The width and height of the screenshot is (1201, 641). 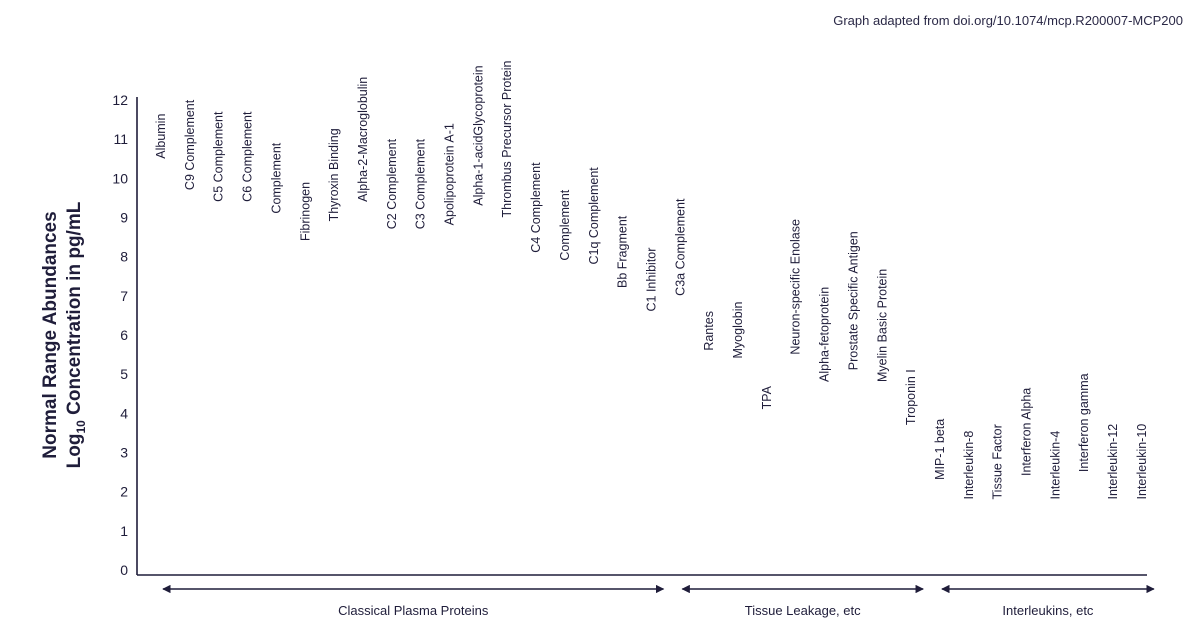 I want to click on protein-label: C1 Inhibitor, so click(x=651, y=280).